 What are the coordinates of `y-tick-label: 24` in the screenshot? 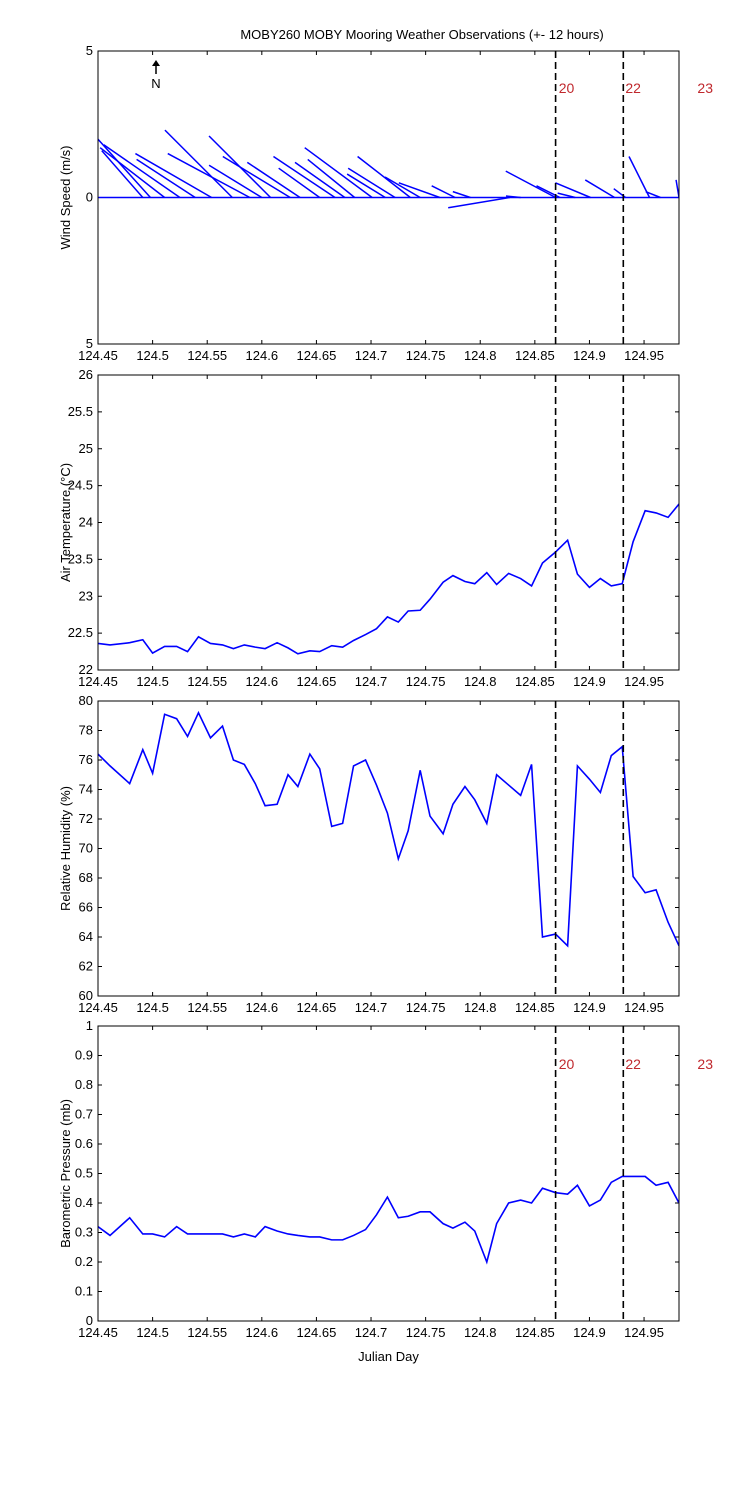 It's located at (86, 522).